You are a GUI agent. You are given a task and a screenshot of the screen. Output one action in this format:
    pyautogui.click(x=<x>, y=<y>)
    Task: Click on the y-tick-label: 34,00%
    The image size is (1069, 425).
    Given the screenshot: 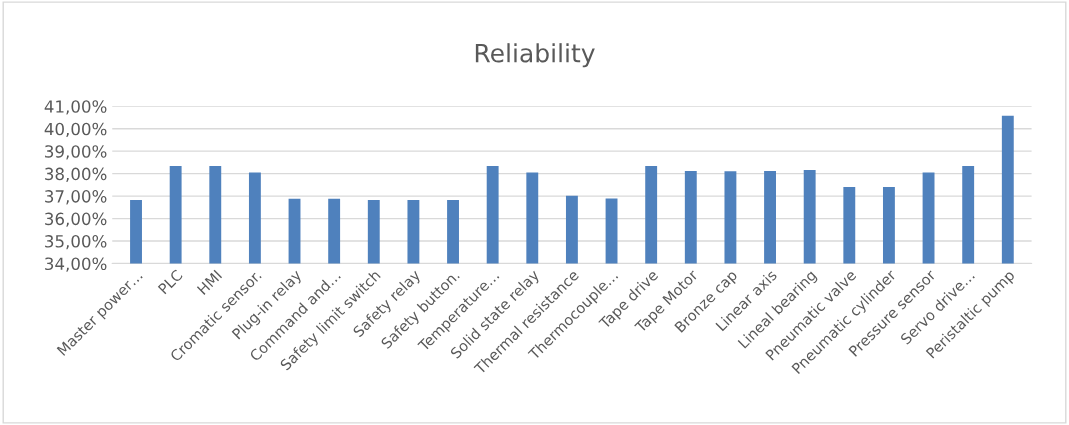 What is the action you would take?
    pyautogui.click(x=76, y=264)
    